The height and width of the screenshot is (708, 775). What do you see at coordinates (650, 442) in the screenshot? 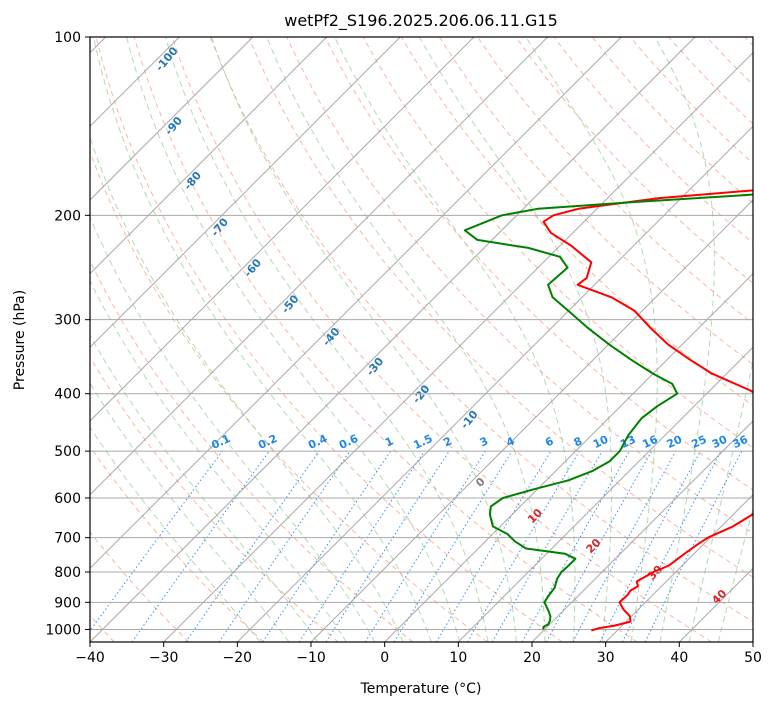
I see `mixing-ratio-label: 16` at bounding box center [650, 442].